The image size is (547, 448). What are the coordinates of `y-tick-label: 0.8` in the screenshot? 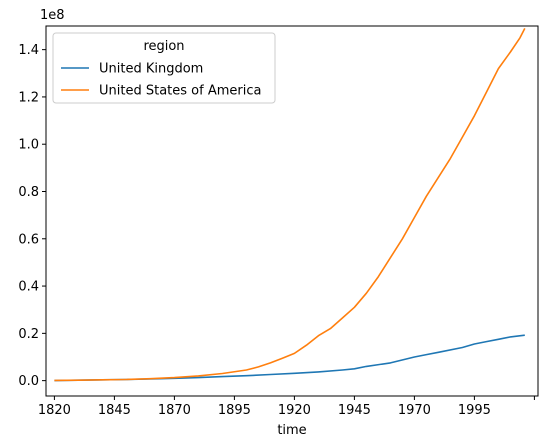 It's located at (28, 192).